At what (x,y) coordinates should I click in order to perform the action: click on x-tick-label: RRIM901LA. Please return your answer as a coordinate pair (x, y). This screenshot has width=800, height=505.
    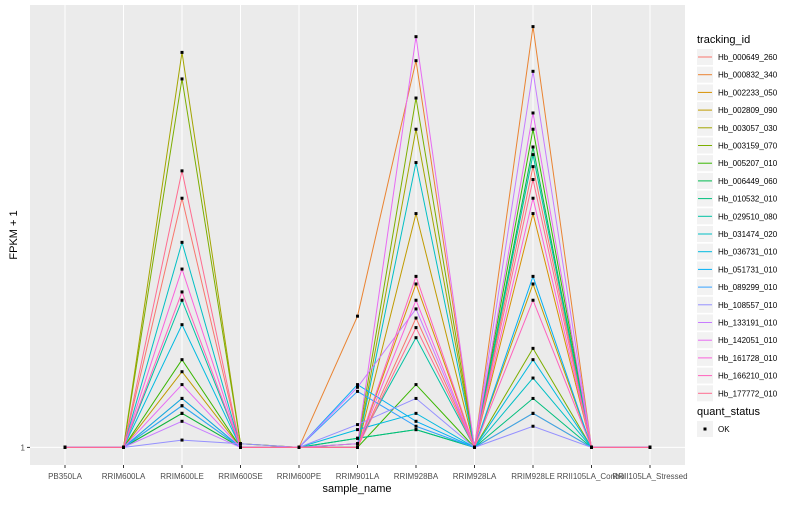
    Looking at the image, I should click on (358, 476).